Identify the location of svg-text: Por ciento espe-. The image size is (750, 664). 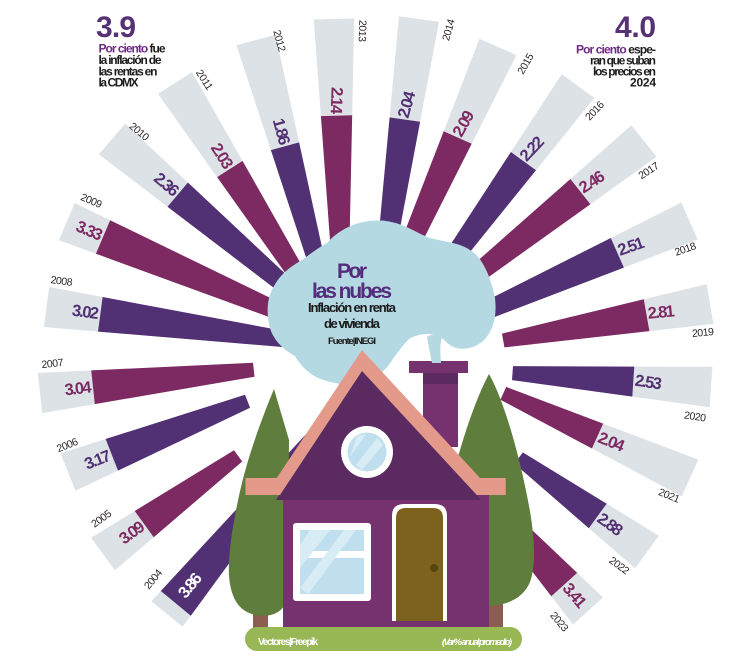
(616, 50).